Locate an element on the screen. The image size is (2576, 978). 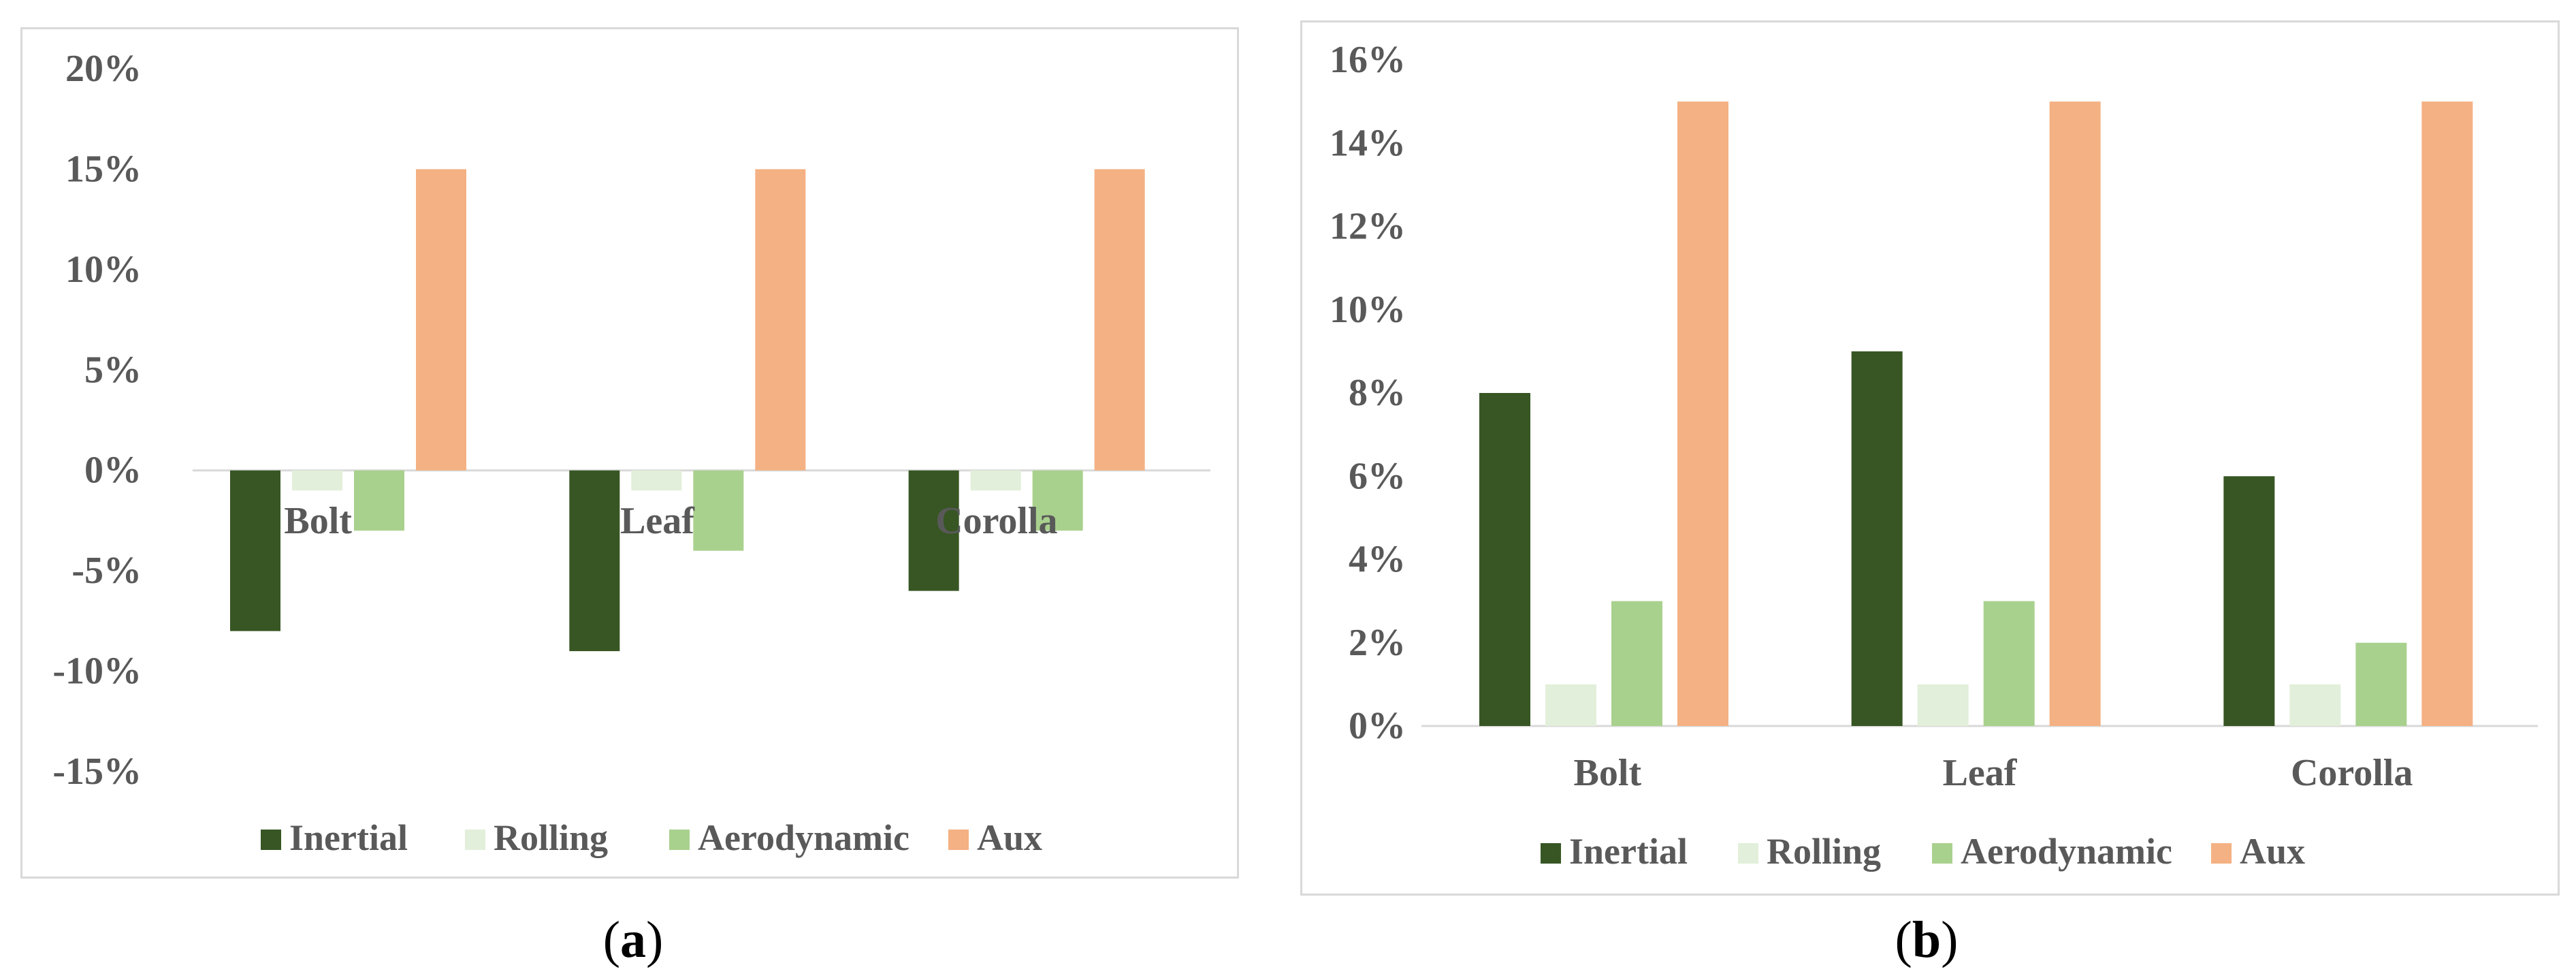
y-tick-label: 2% is located at coordinates (1378, 643).